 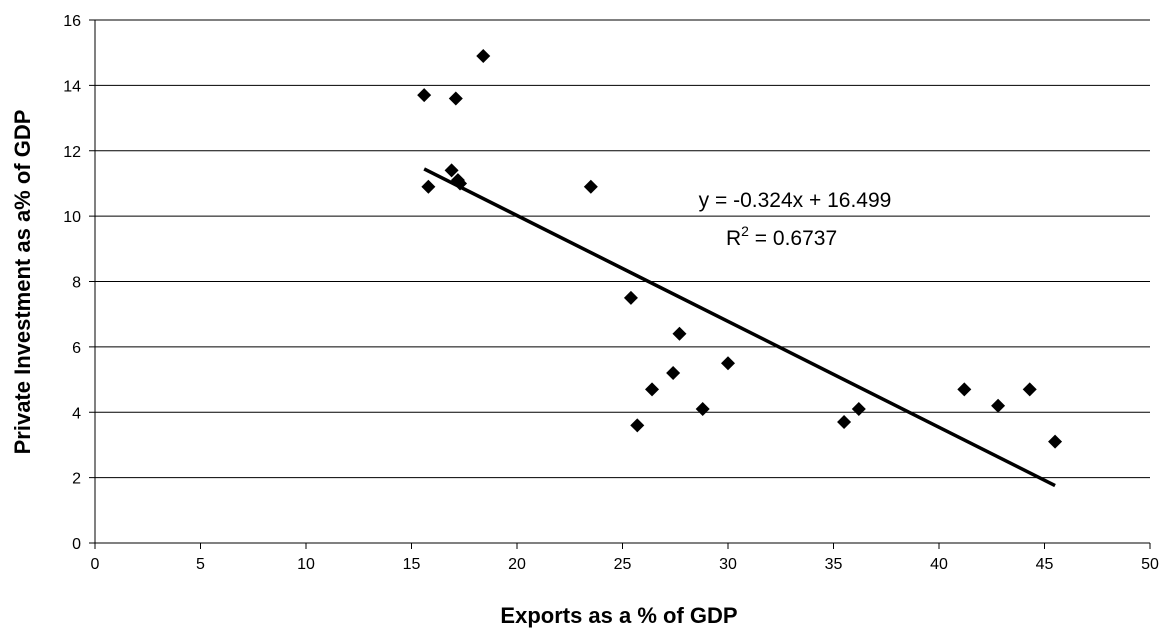 I want to click on x-tick-label-40: 40, so click(x=939, y=564).